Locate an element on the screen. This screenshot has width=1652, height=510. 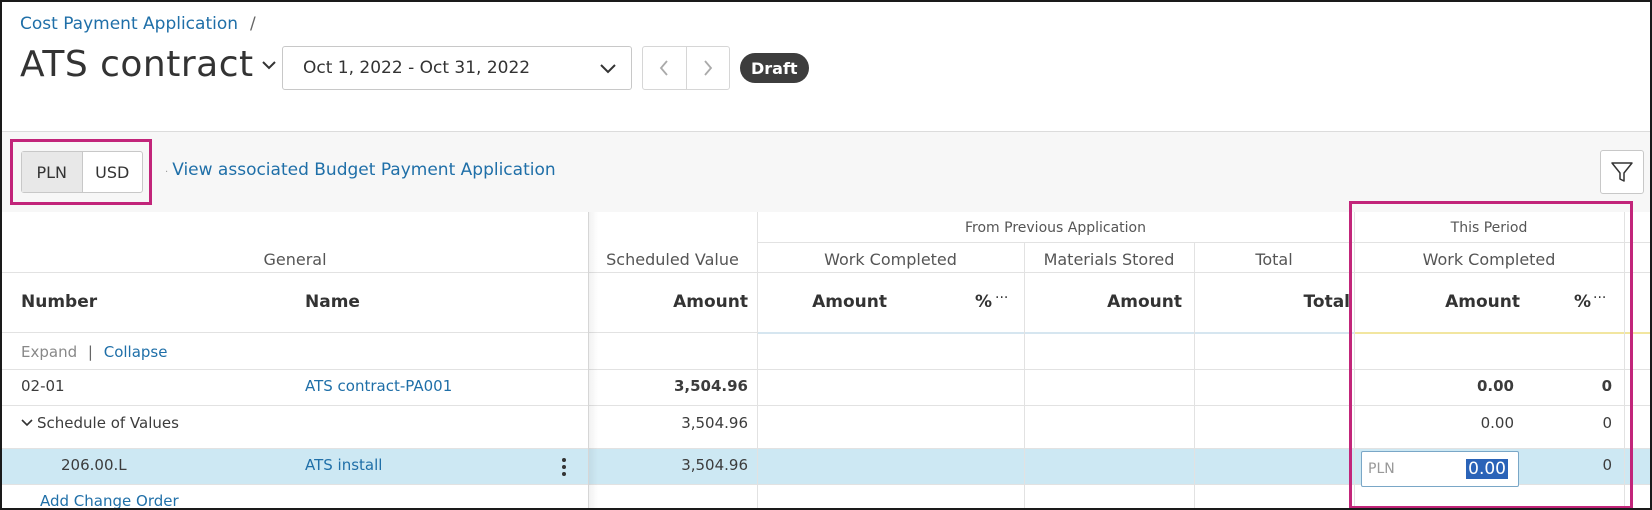
currency-prefix: PLN is located at coordinates (1381, 469).